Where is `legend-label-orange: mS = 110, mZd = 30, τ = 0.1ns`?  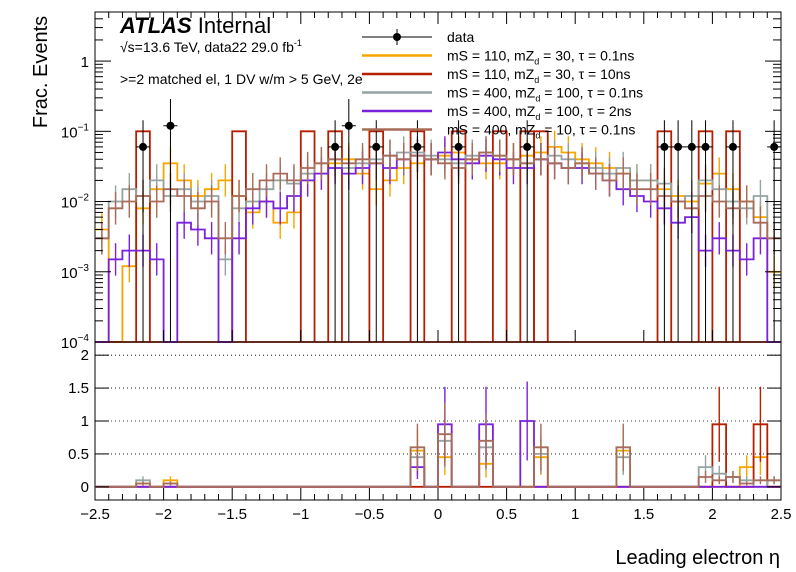 legend-label-orange: mS = 110, mZd = 30, τ = 0.1ns is located at coordinates (540, 57).